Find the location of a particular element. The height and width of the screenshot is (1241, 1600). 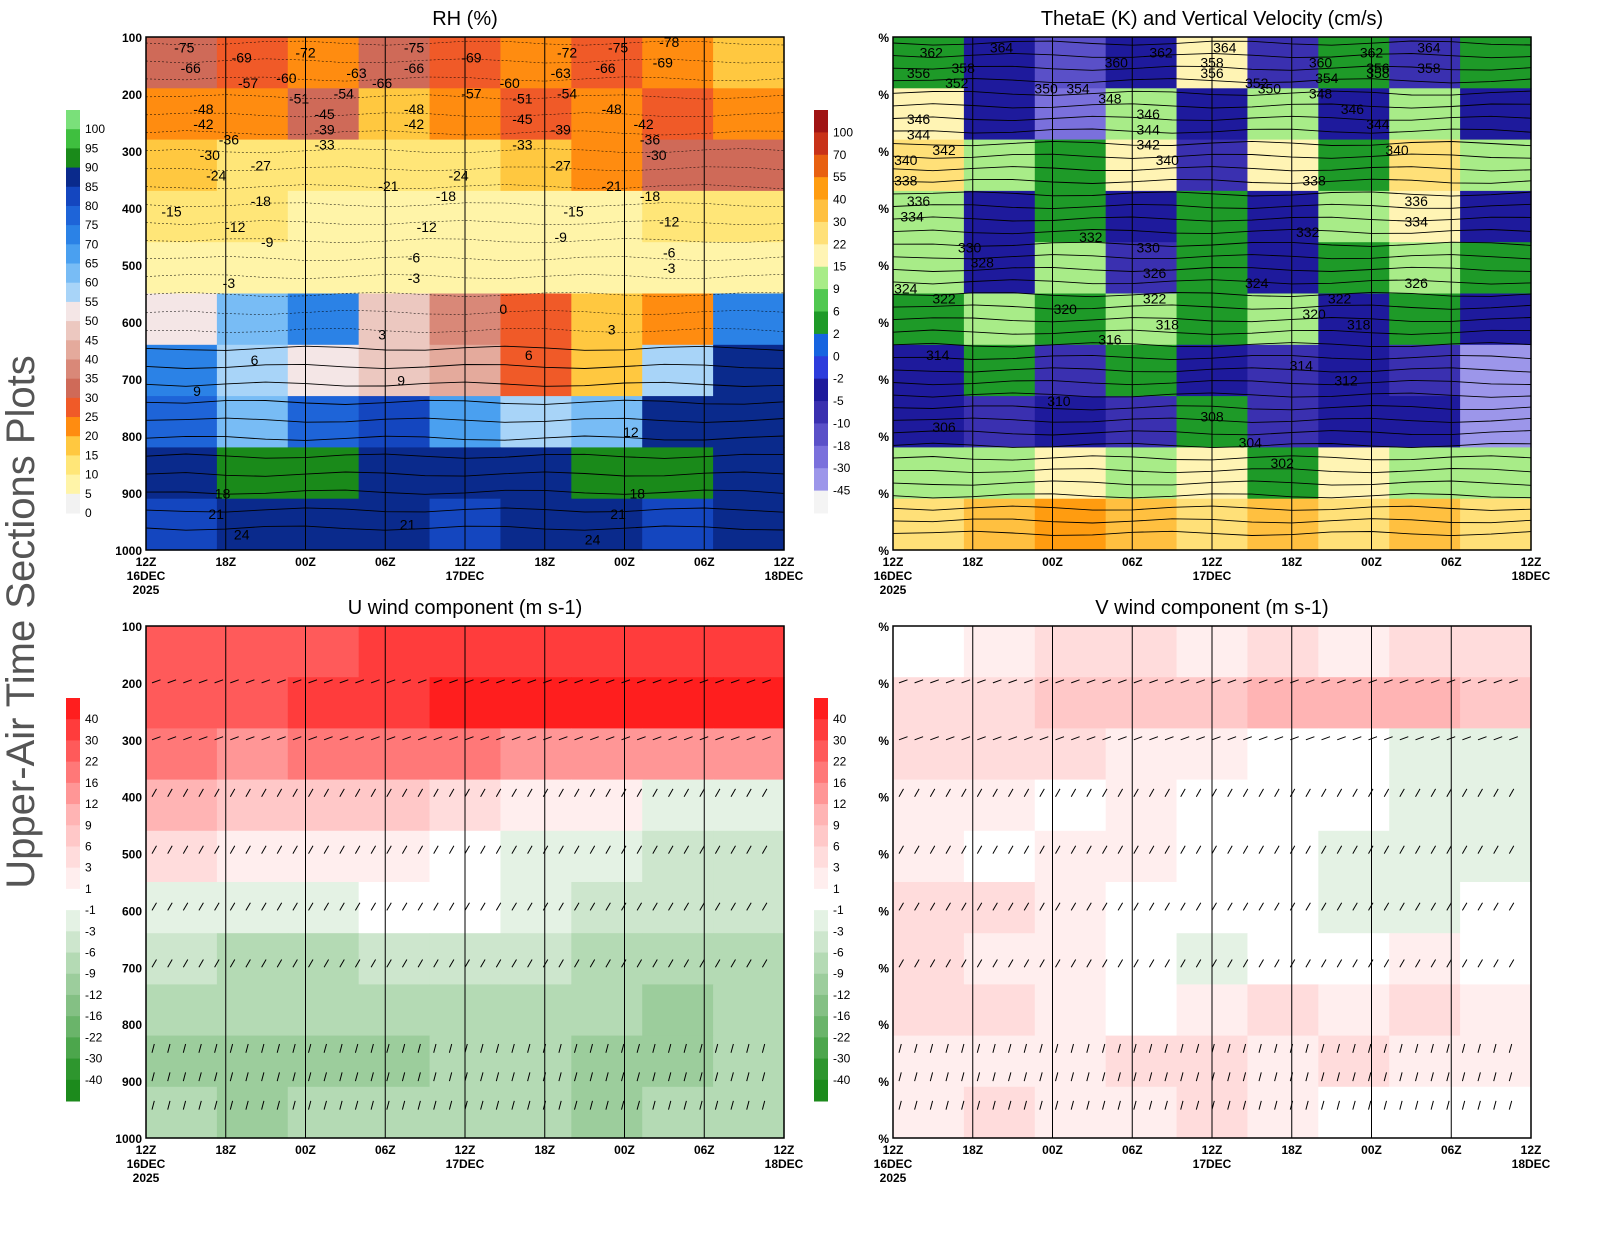

thetae-contour-label: 332 is located at coordinates (1091, 237).